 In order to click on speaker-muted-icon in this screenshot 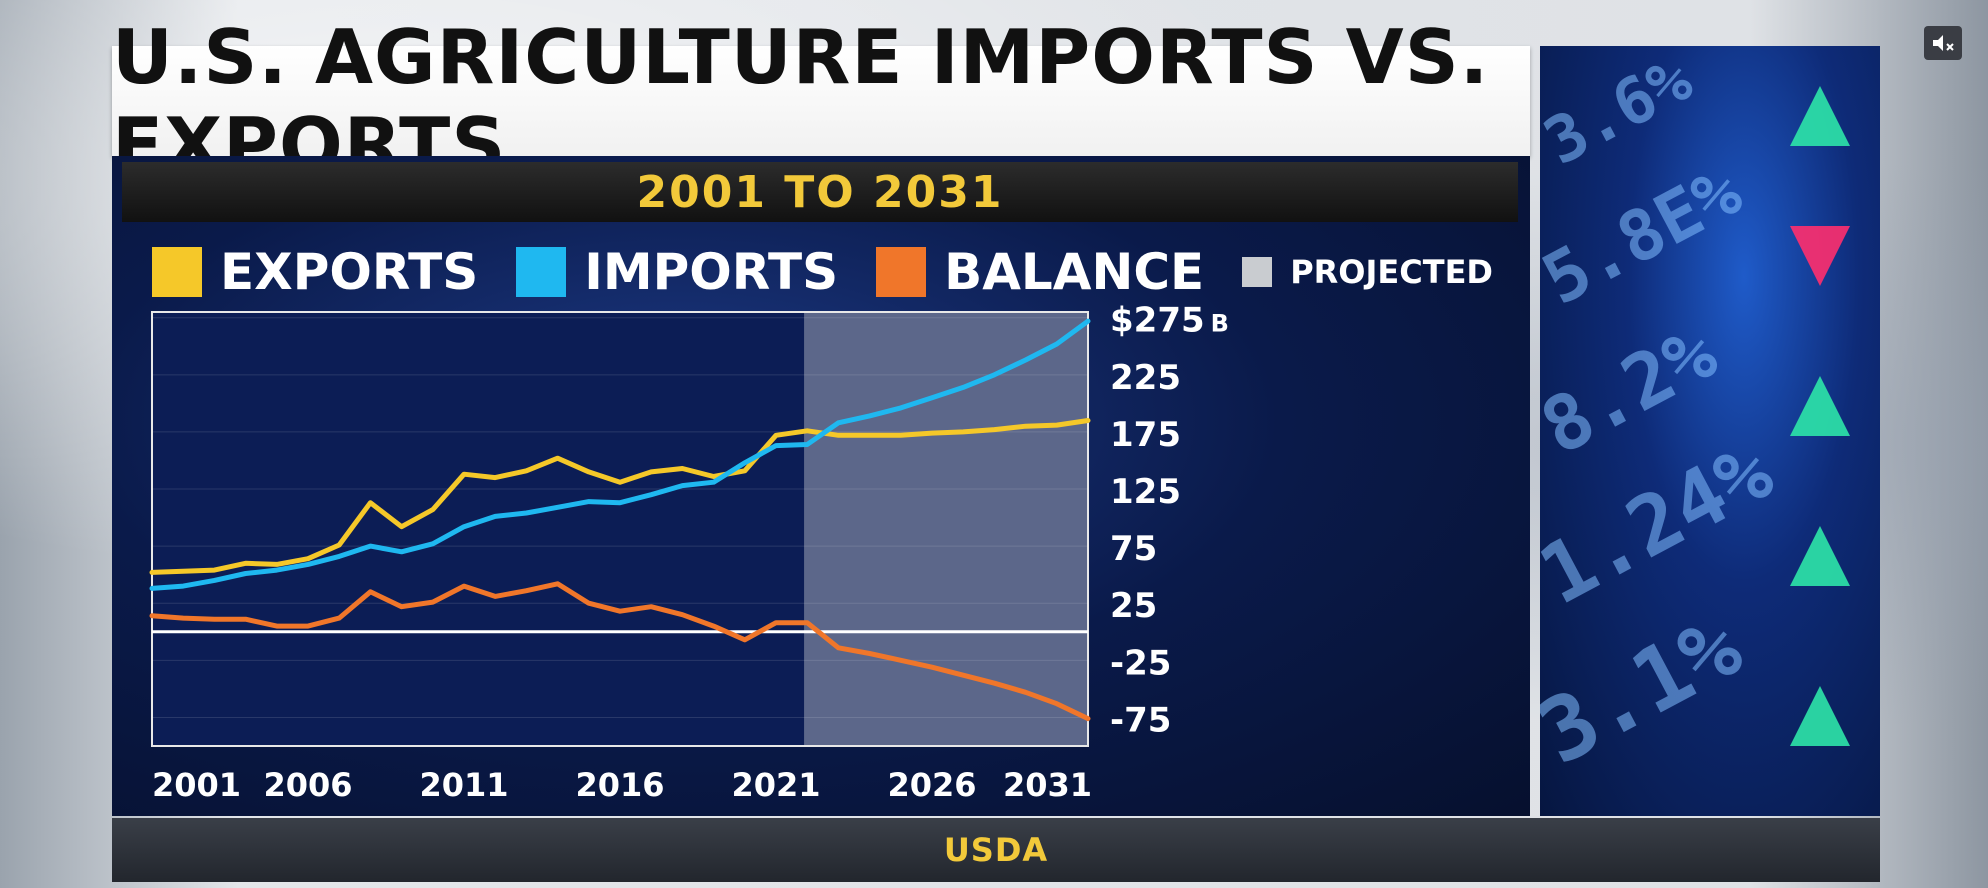, I will do `click(1943, 43)`.